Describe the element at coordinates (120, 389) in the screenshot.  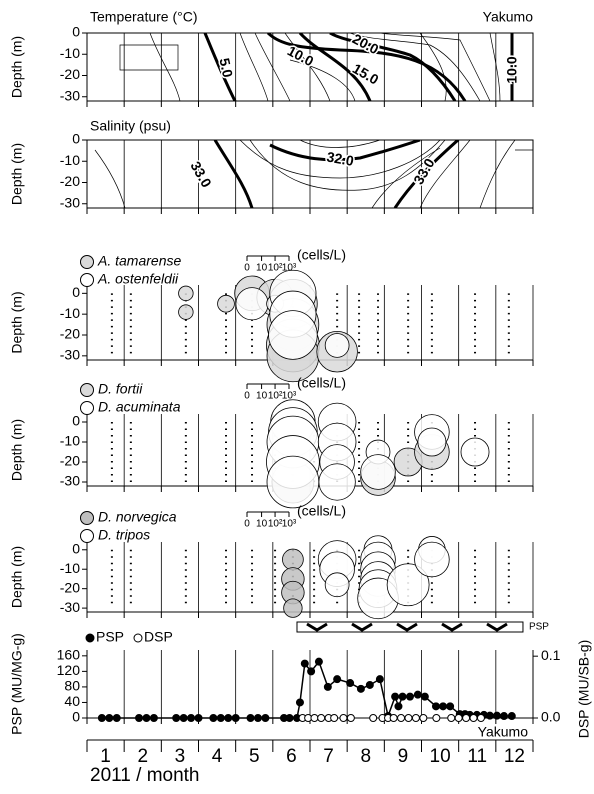
I see `legend-label: D. fortii` at that location.